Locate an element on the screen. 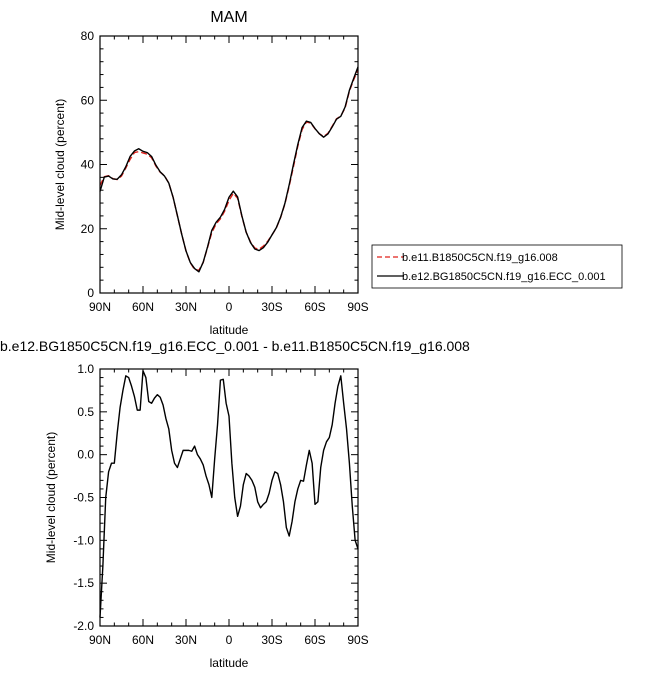 This screenshot has height=675, width=668. legend-frame is located at coordinates (497, 266).